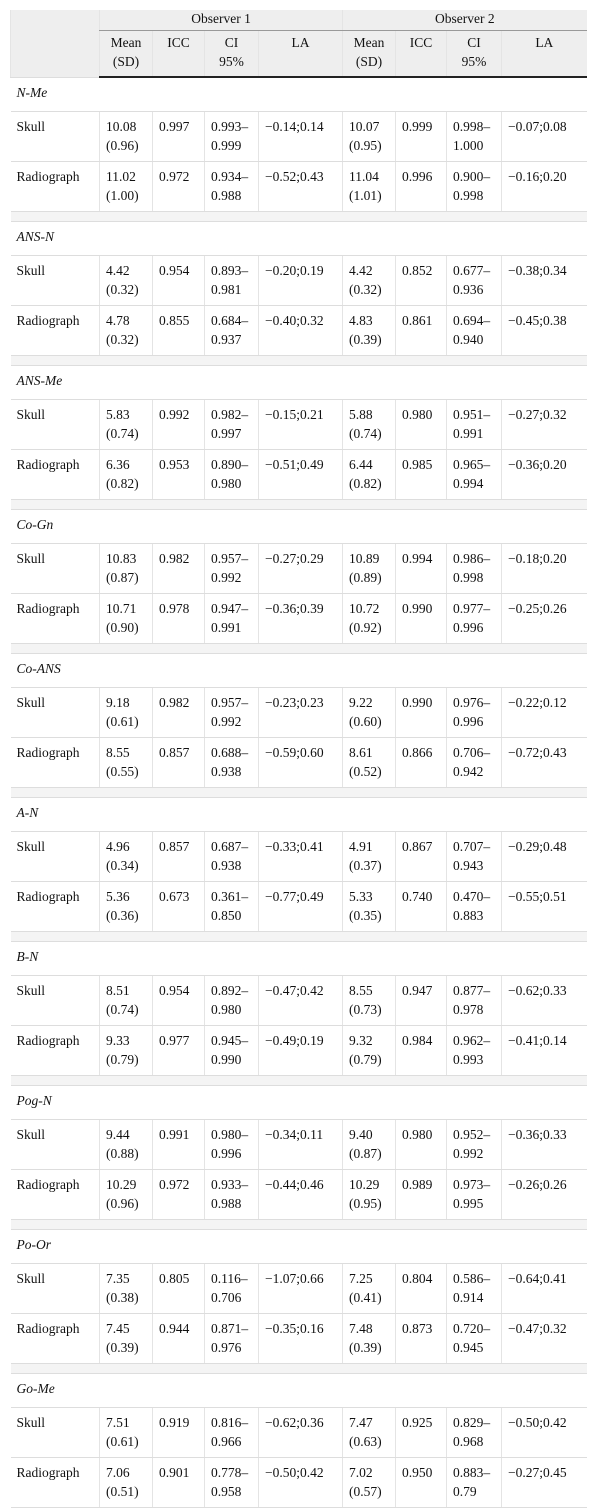 This screenshot has width=596, height=1509. I want to click on cell: 10.08 (0.96), so click(126, 136).